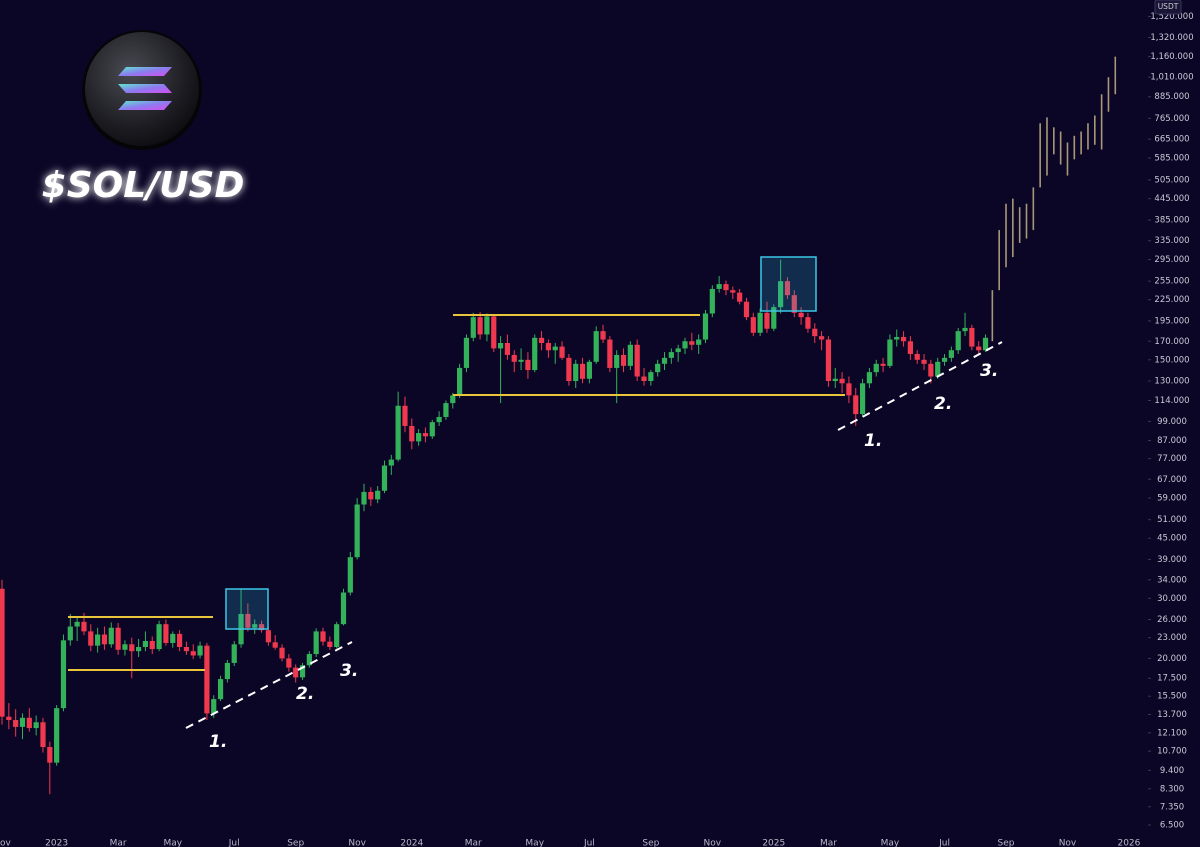  I want to click on x-tick-label: 2026, so click(1128, 843).